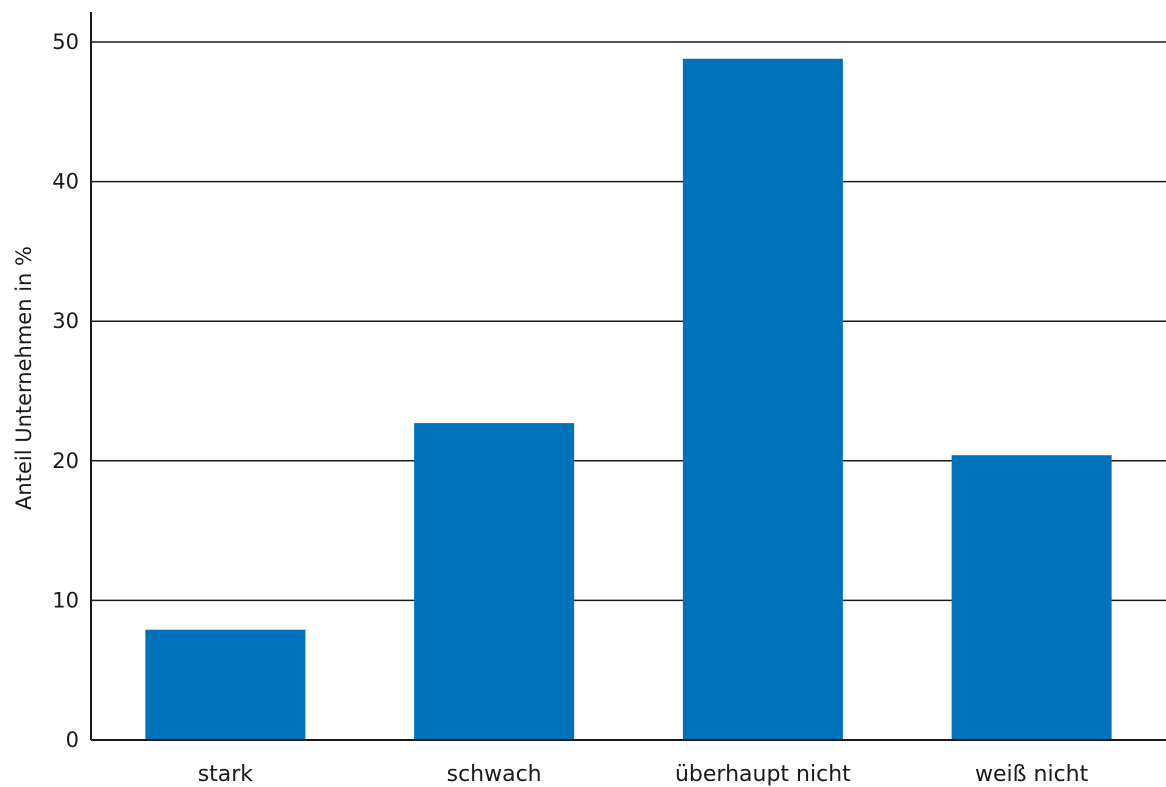 This screenshot has width=1166, height=787. Describe the element at coordinates (763, 774) in the screenshot. I see `x-tick-label: überhaupt nicht` at that location.